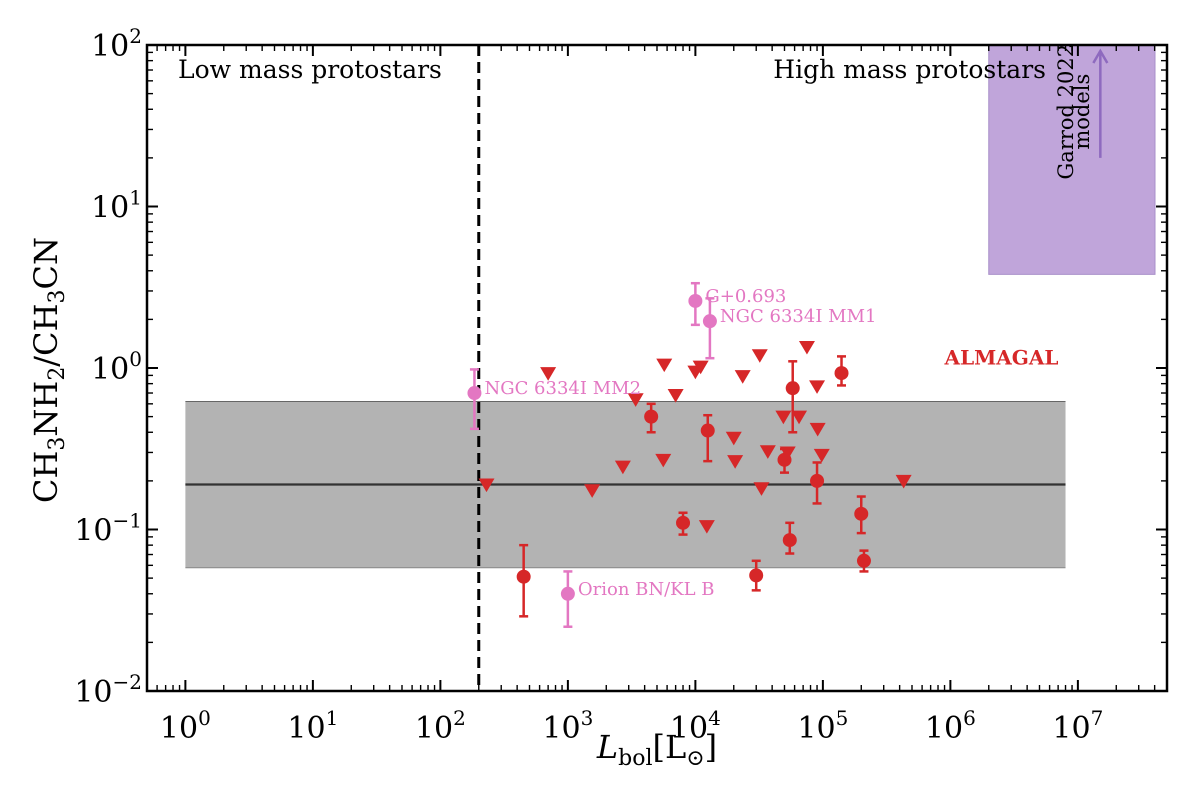  I want to click on y-axis-title-p4: CN, so click(46, 263).